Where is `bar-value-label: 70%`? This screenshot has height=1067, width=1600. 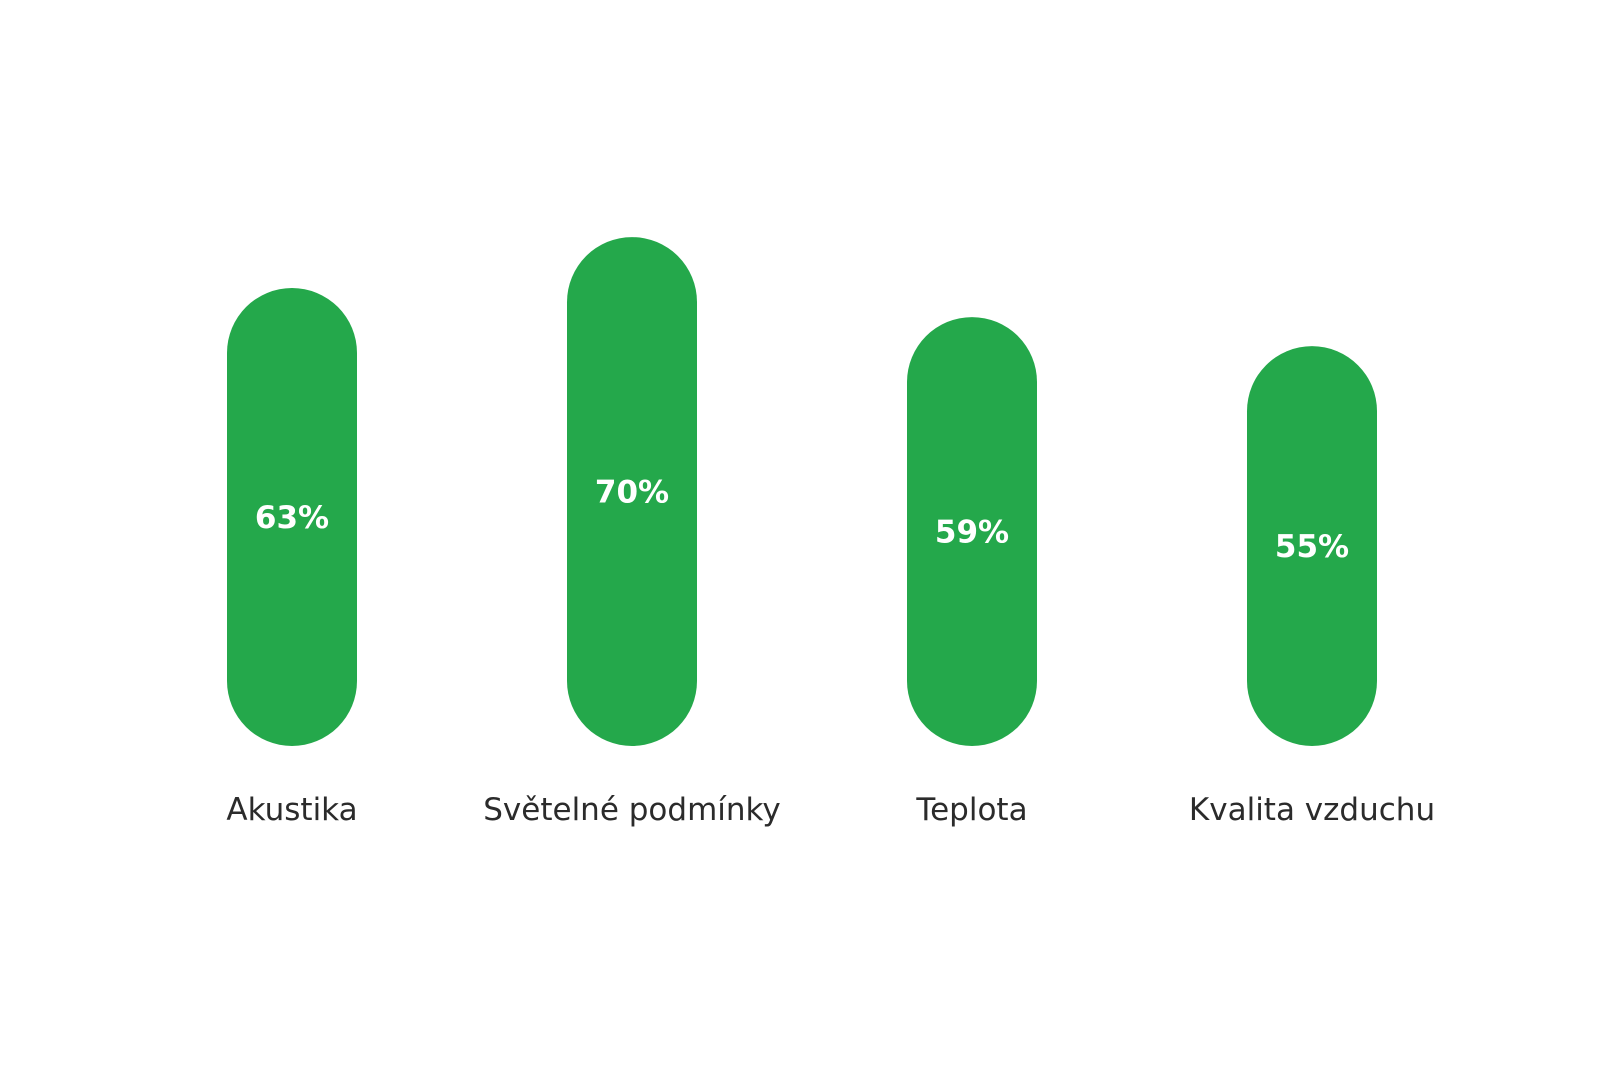
bar-value-label: 70% is located at coordinates (632, 493).